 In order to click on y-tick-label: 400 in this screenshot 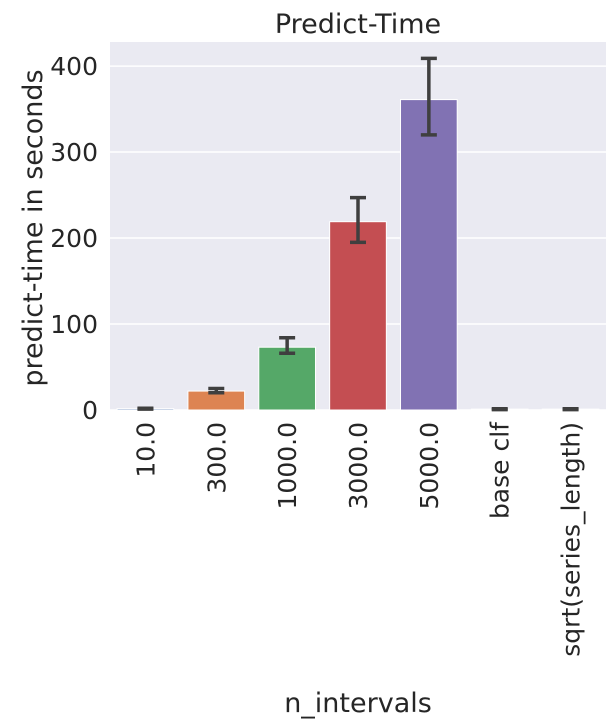, I will do `click(74, 66)`.